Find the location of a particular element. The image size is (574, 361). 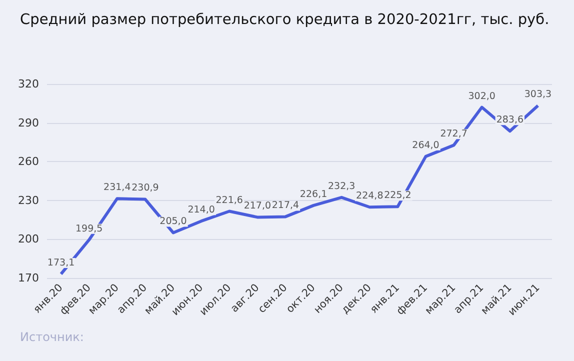

data-label: 217,0 is located at coordinates (258, 206).